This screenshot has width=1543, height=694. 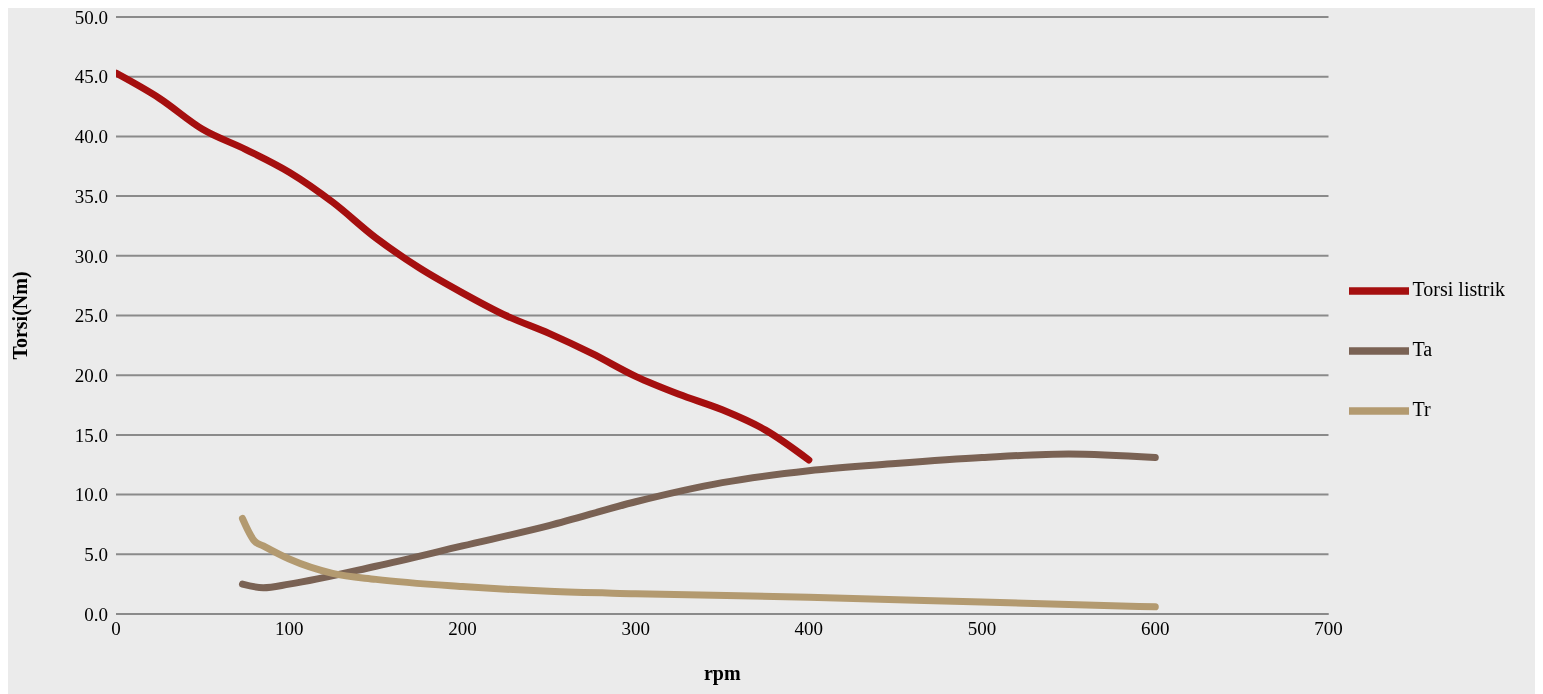 What do you see at coordinates (96, 614) in the screenshot?
I see `y-tick-label: 0.0` at bounding box center [96, 614].